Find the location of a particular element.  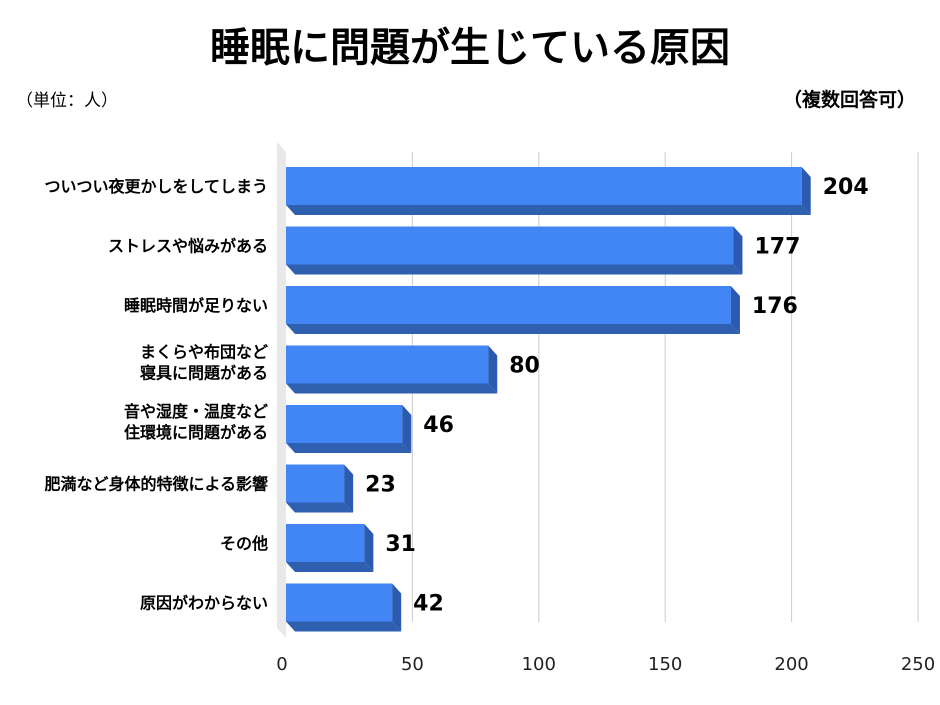

category-label: ストレスや悩みがある is located at coordinates (188, 246).